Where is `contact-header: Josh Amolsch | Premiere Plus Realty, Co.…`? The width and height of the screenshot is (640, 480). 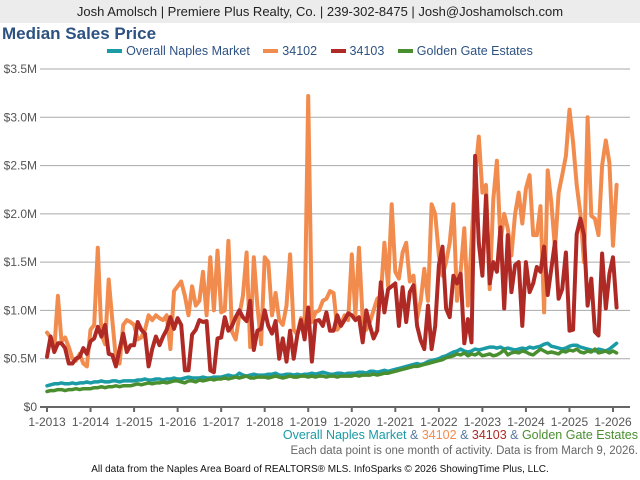
contact-header: Josh Amolsch | Premiere Plus Realty, Co.… is located at coordinates (320, 11).